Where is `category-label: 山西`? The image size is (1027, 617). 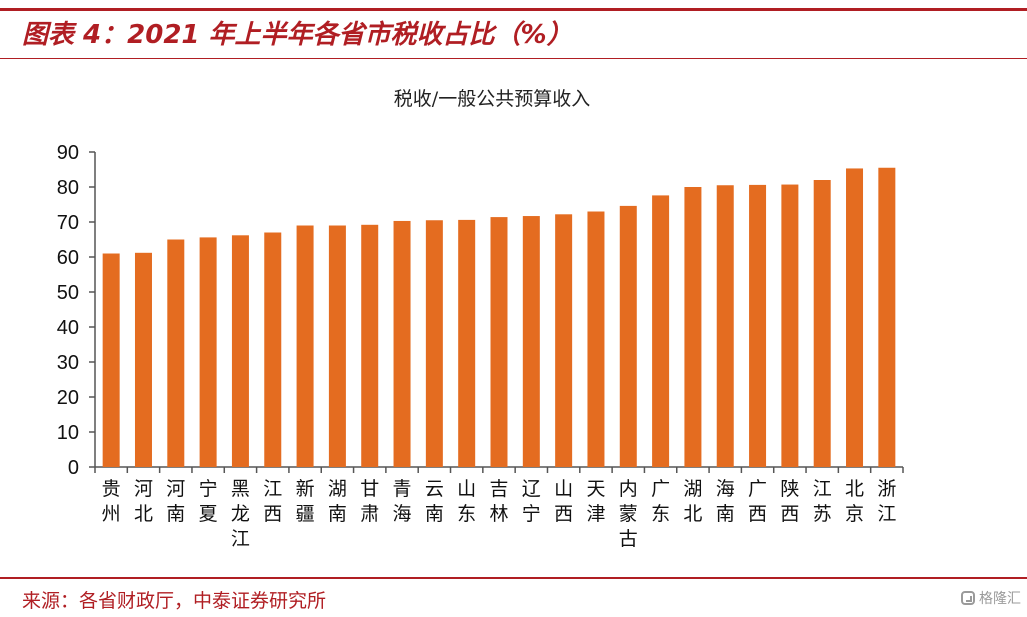 category-label: 山西 is located at coordinates (563, 501).